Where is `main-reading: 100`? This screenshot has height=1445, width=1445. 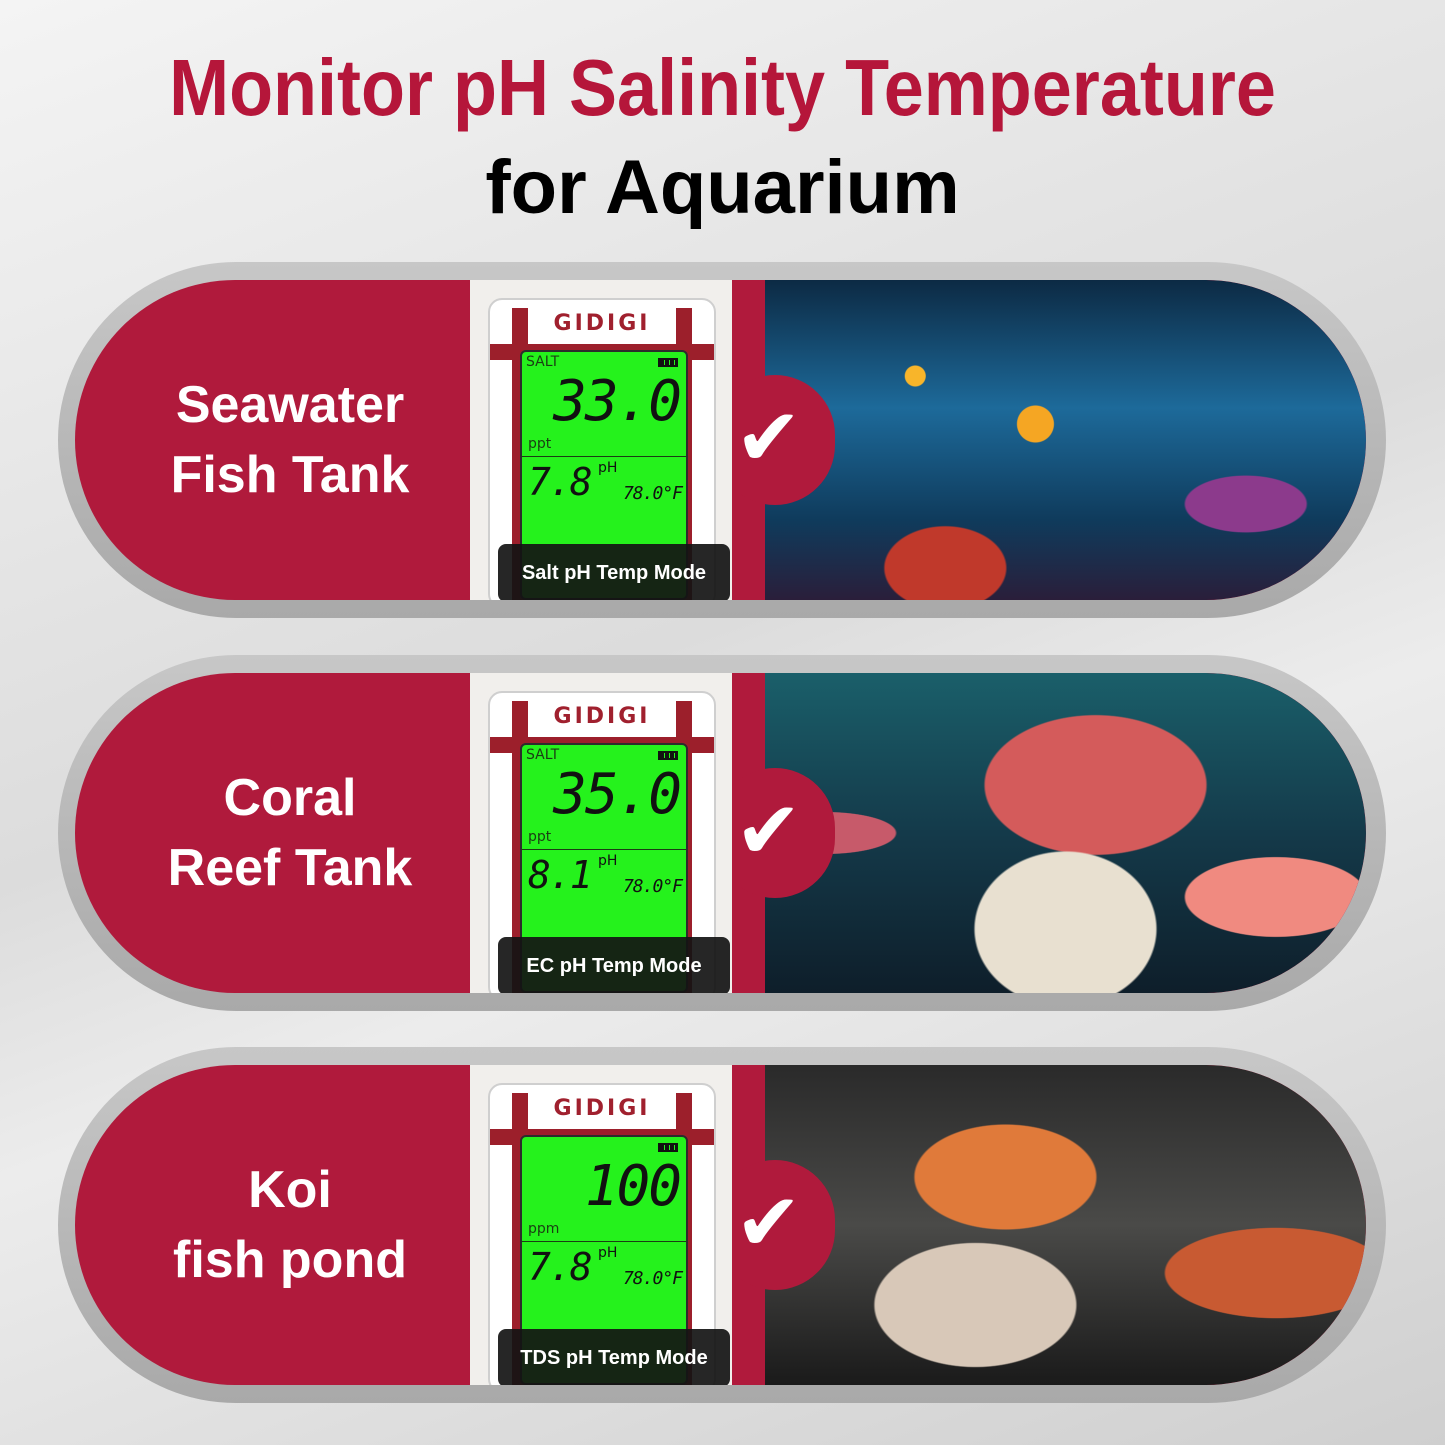
main-reading: 100 is located at coordinates (633, 1186).